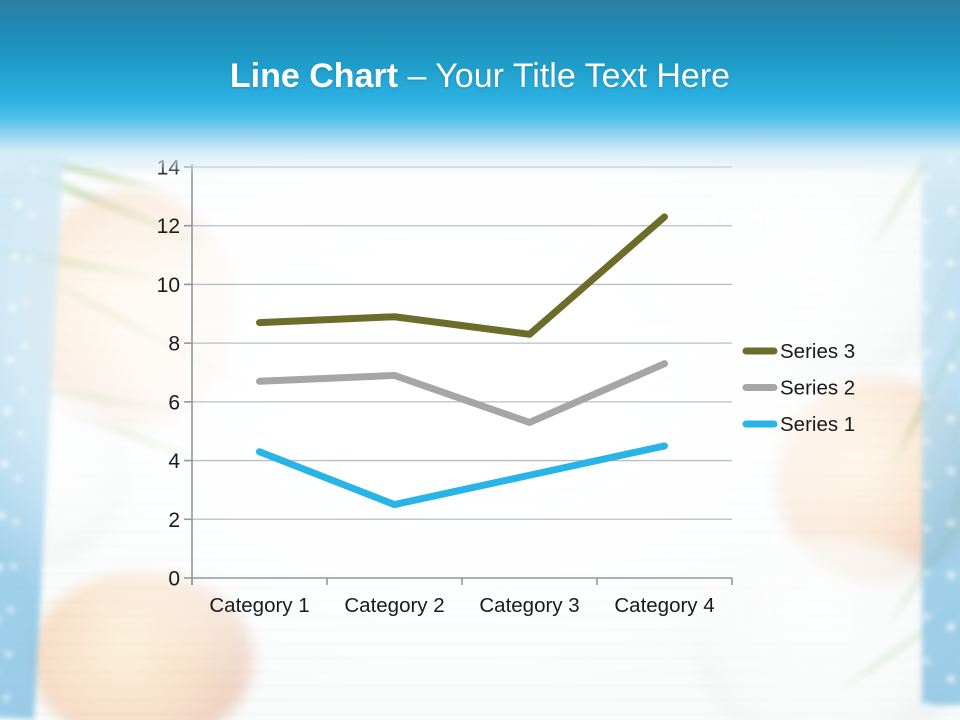  Describe the element at coordinates (817, 351) in the screenshot. I see `legend-label: Series 3` at that location.